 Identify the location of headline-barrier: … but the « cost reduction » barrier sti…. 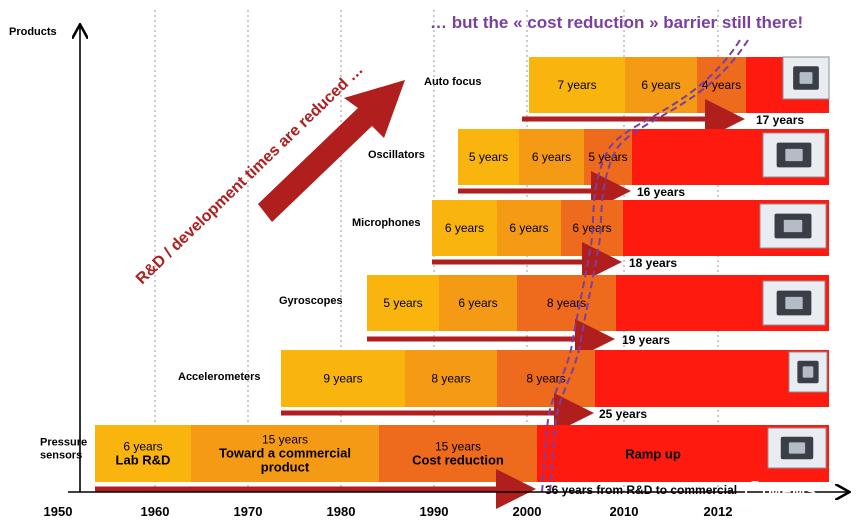
(616, 22).